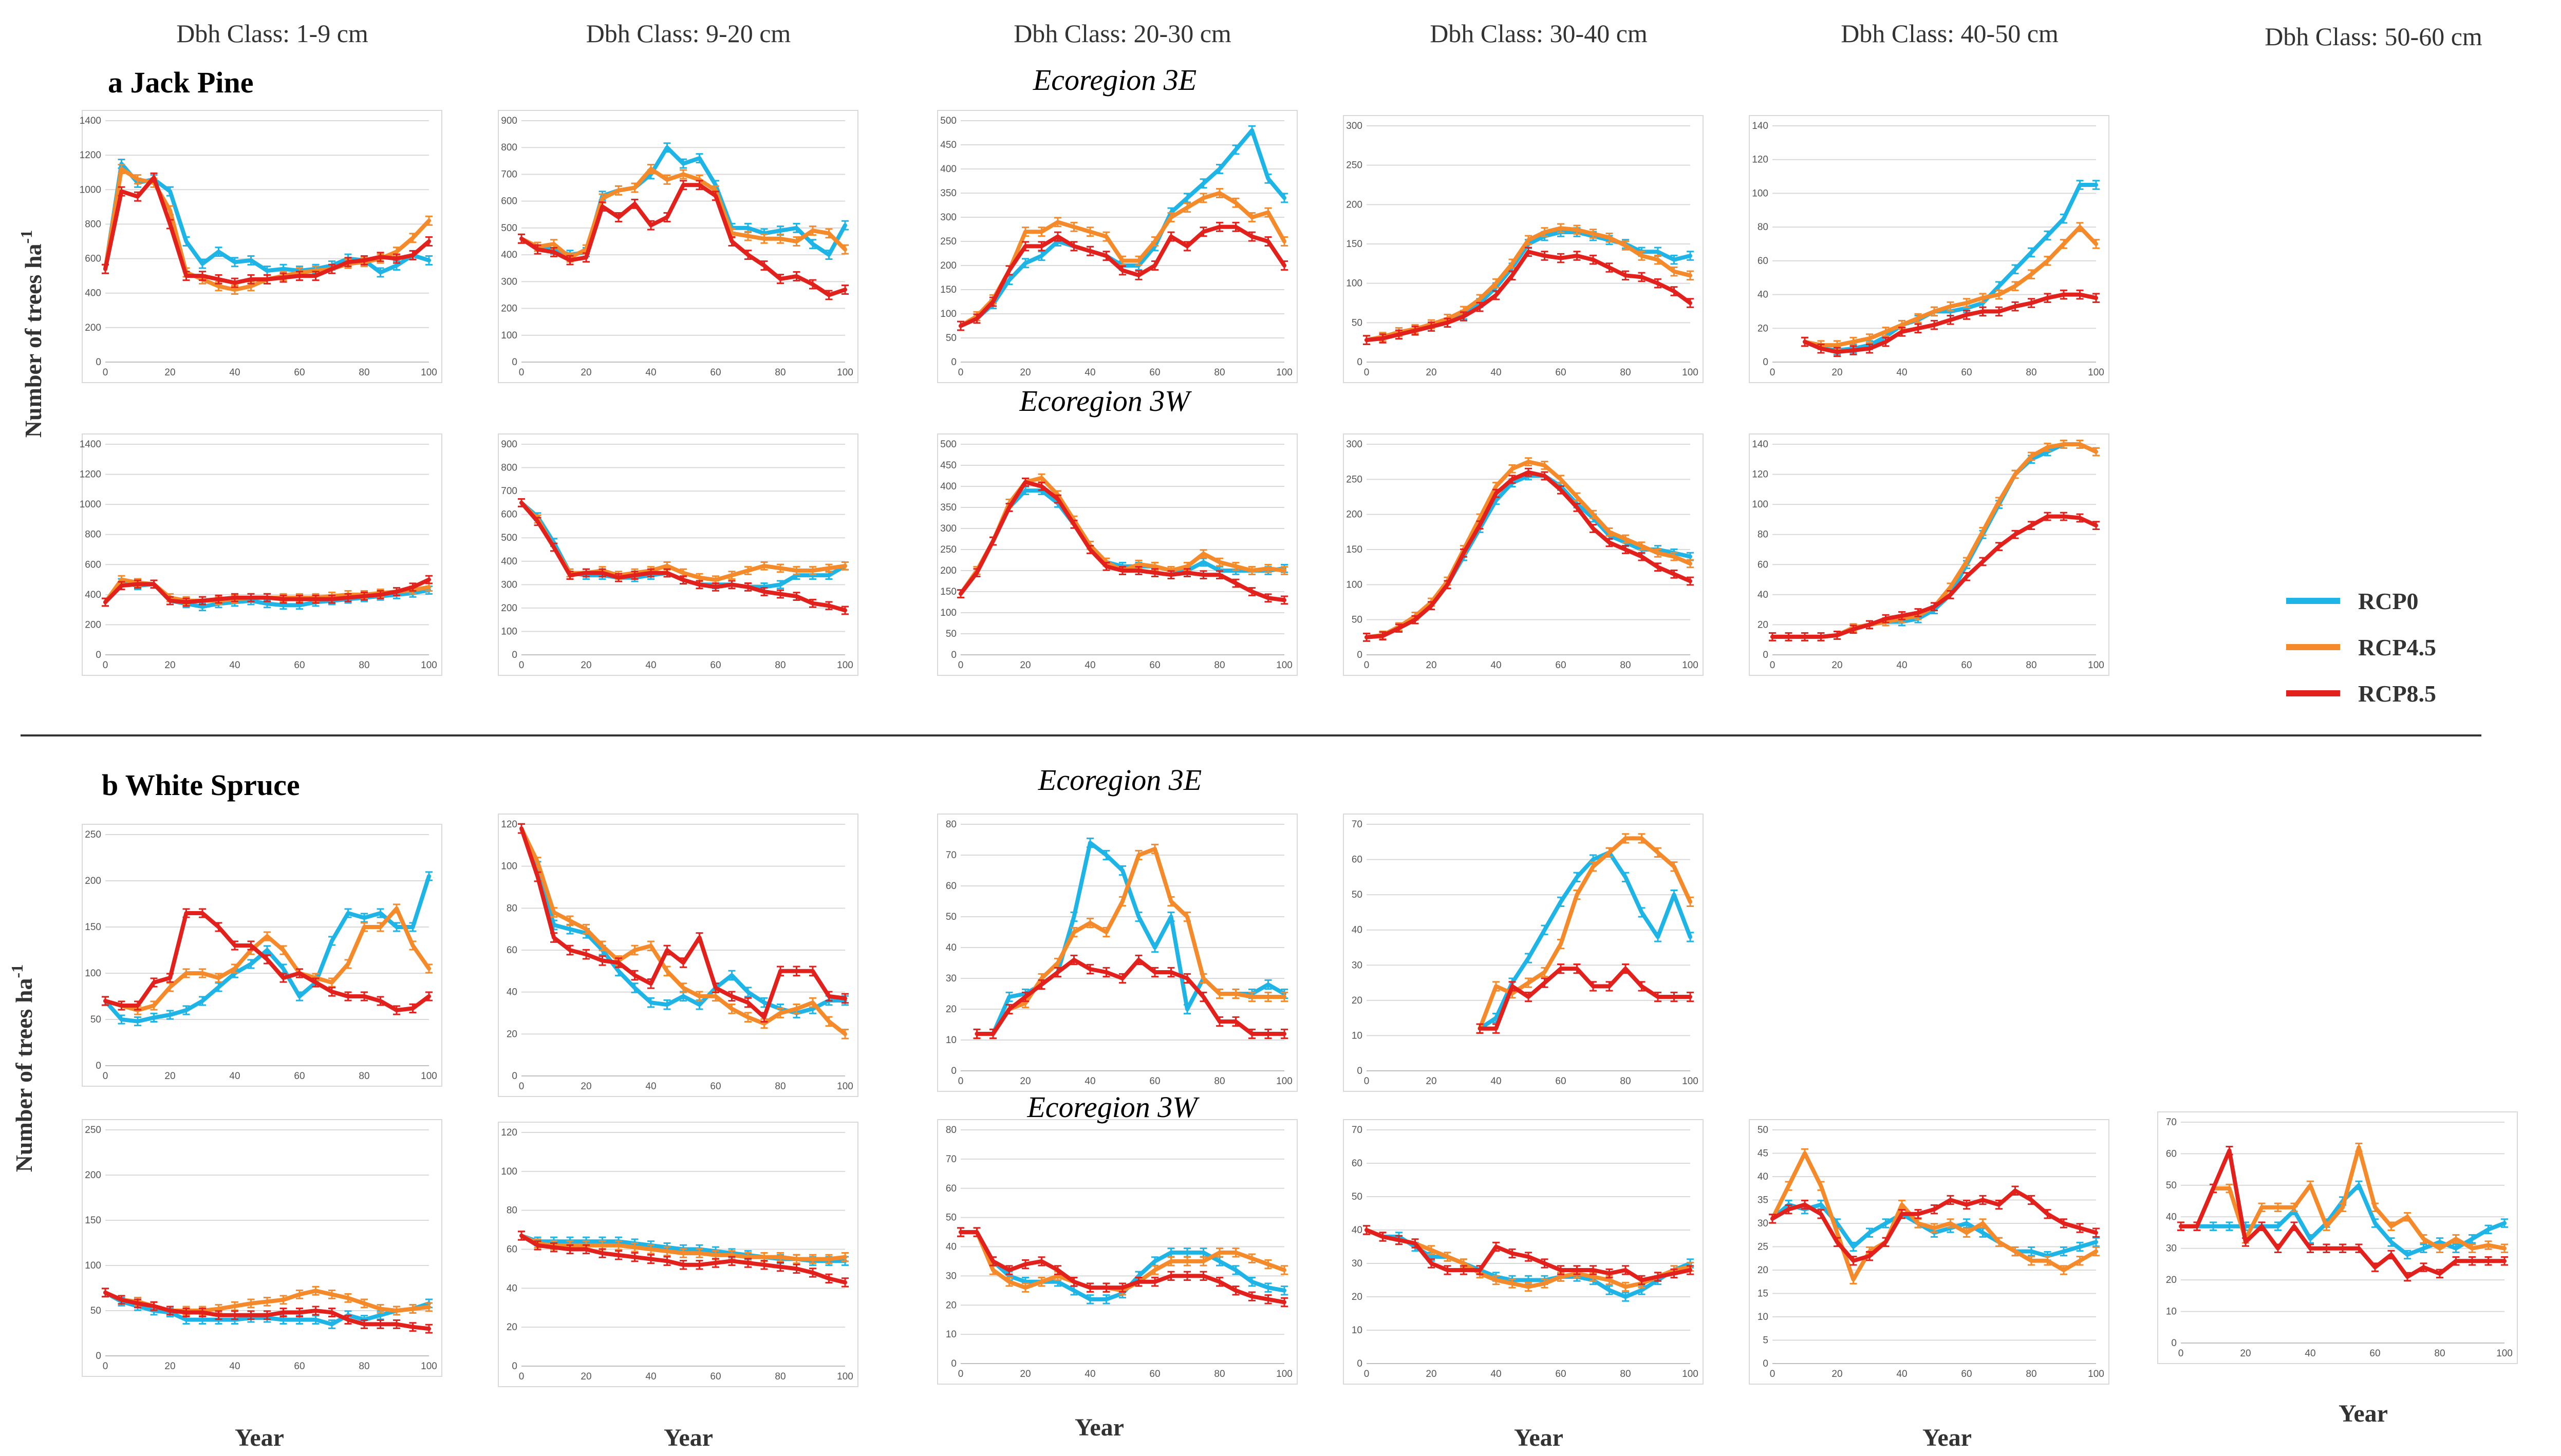 Image resolution: width=2561 pixels, height=1456 pixels. I want to click on y-tick-label: 30, so click(1357, 965).